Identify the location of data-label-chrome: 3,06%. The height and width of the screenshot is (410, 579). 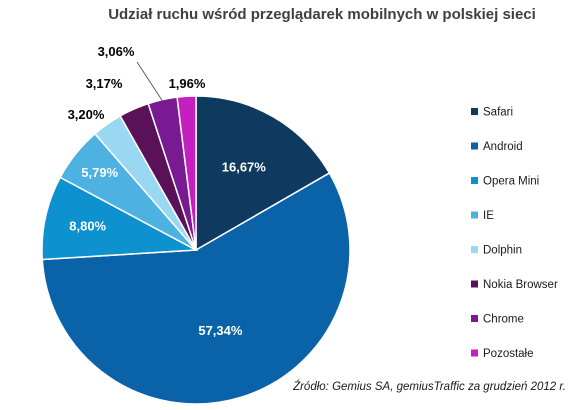
(116, 51).